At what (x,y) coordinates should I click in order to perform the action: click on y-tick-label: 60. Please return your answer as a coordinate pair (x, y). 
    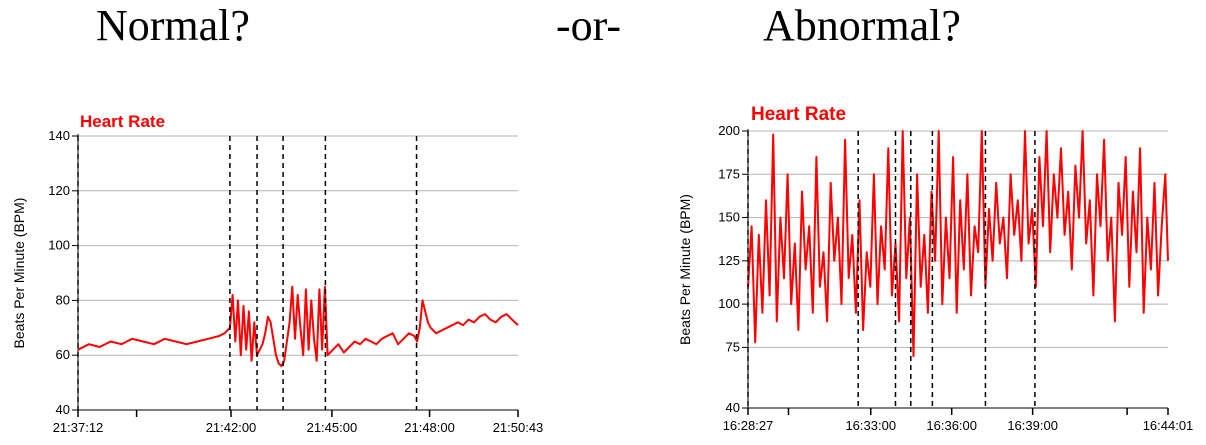
    Looking at the image, I should click on (63, 354).